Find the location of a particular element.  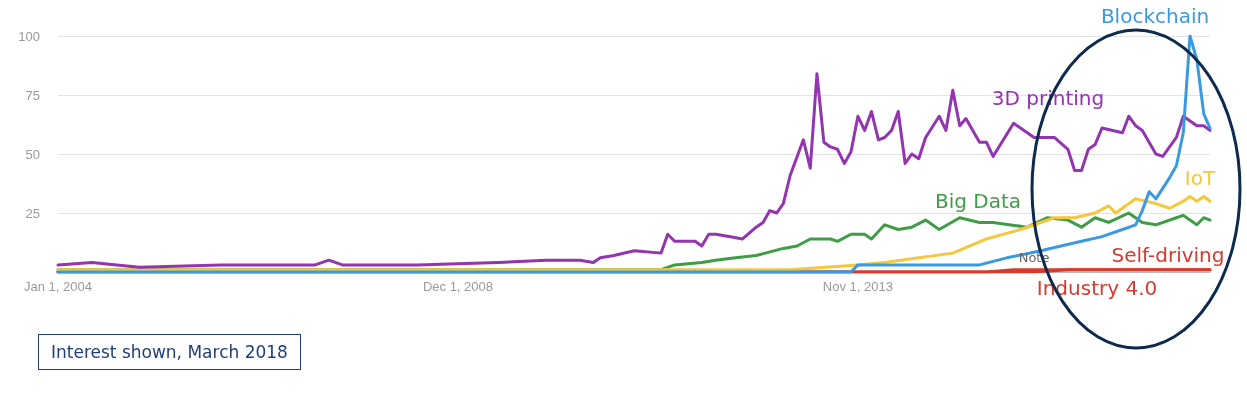

y-tick-label: 100 is located at coordinates (29, 36).